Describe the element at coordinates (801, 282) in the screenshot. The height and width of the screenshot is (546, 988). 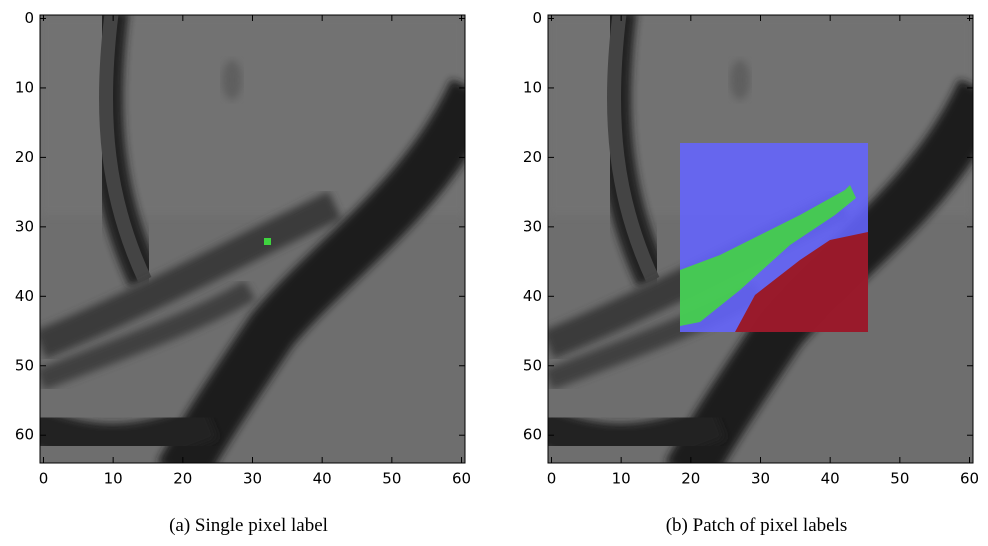
I see `patch-red` at that location.